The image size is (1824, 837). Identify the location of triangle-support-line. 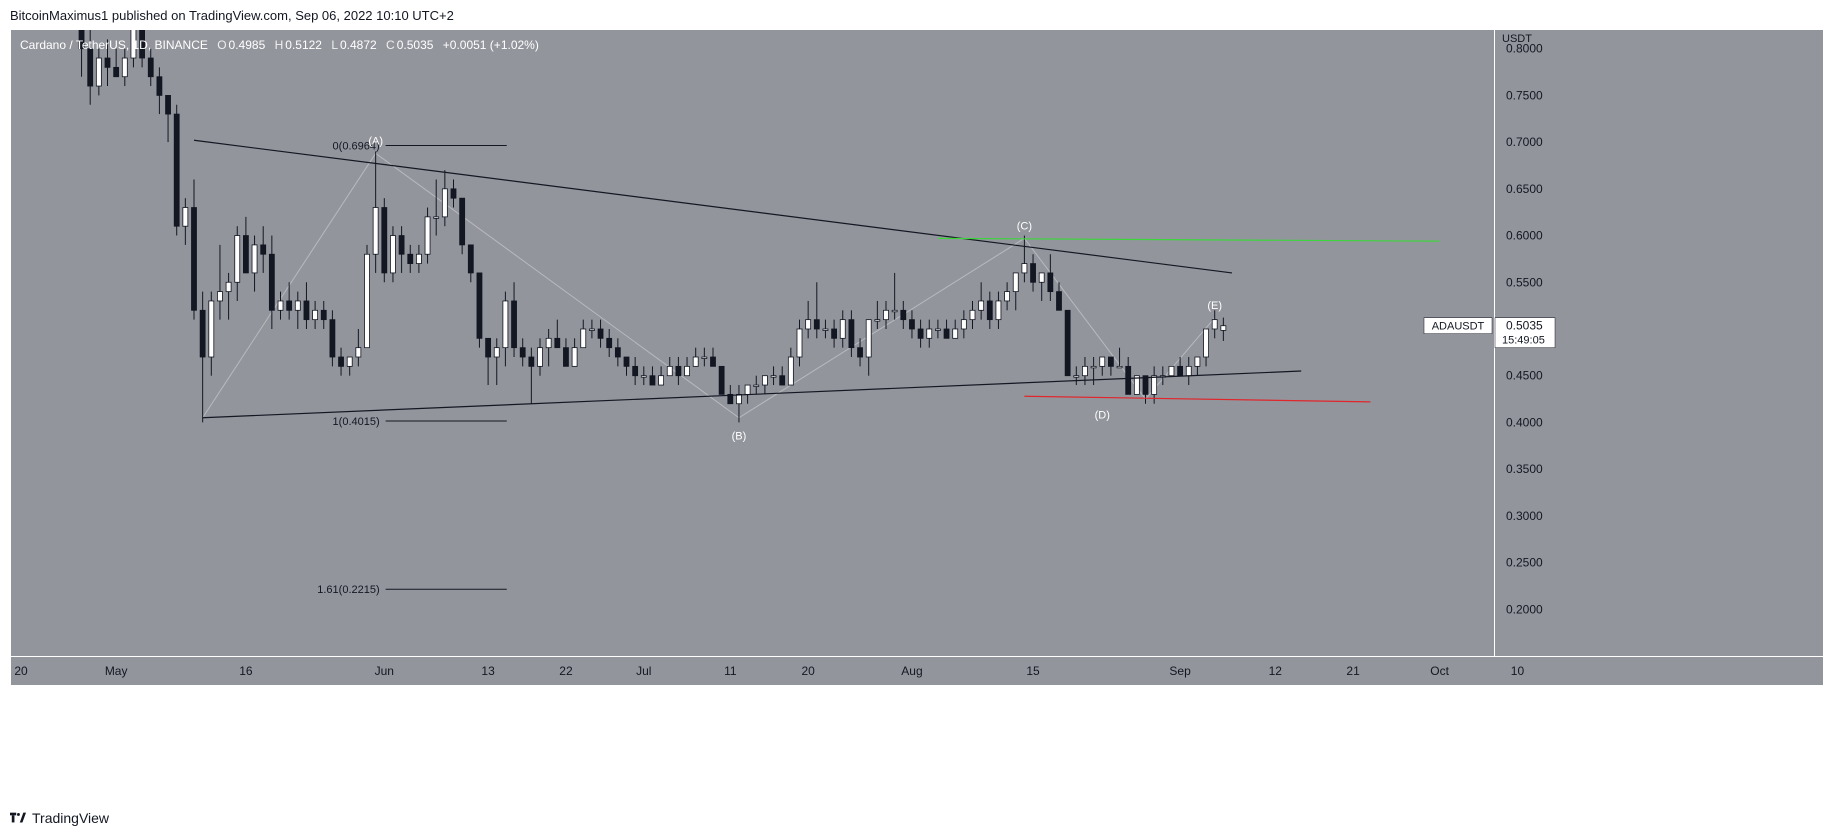
(752, 394).